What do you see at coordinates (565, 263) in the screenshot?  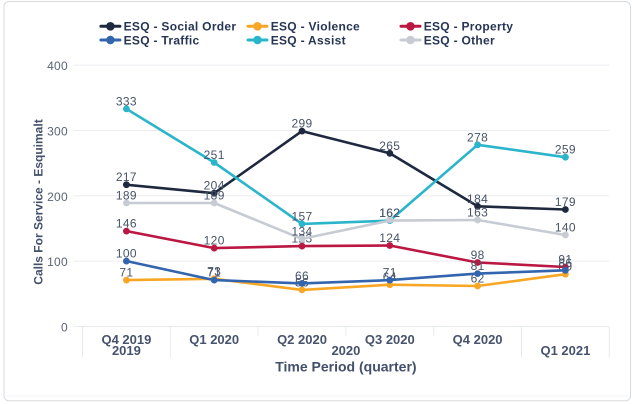 I see `svg-text: 86` at bounding box center [565, 263].